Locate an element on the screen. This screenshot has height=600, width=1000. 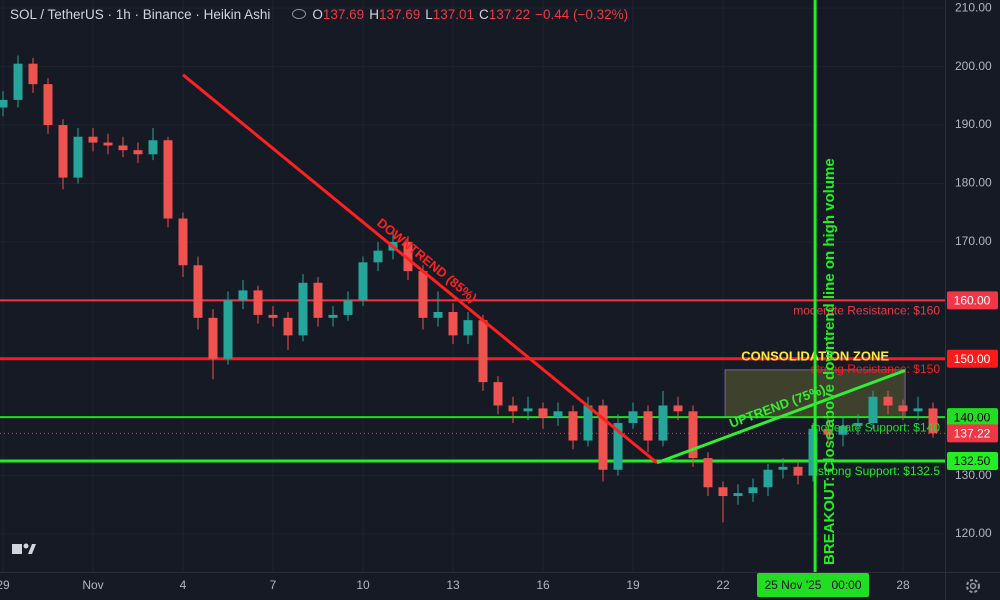
x-tick-label: 19 is located at coordinates (633, 585).